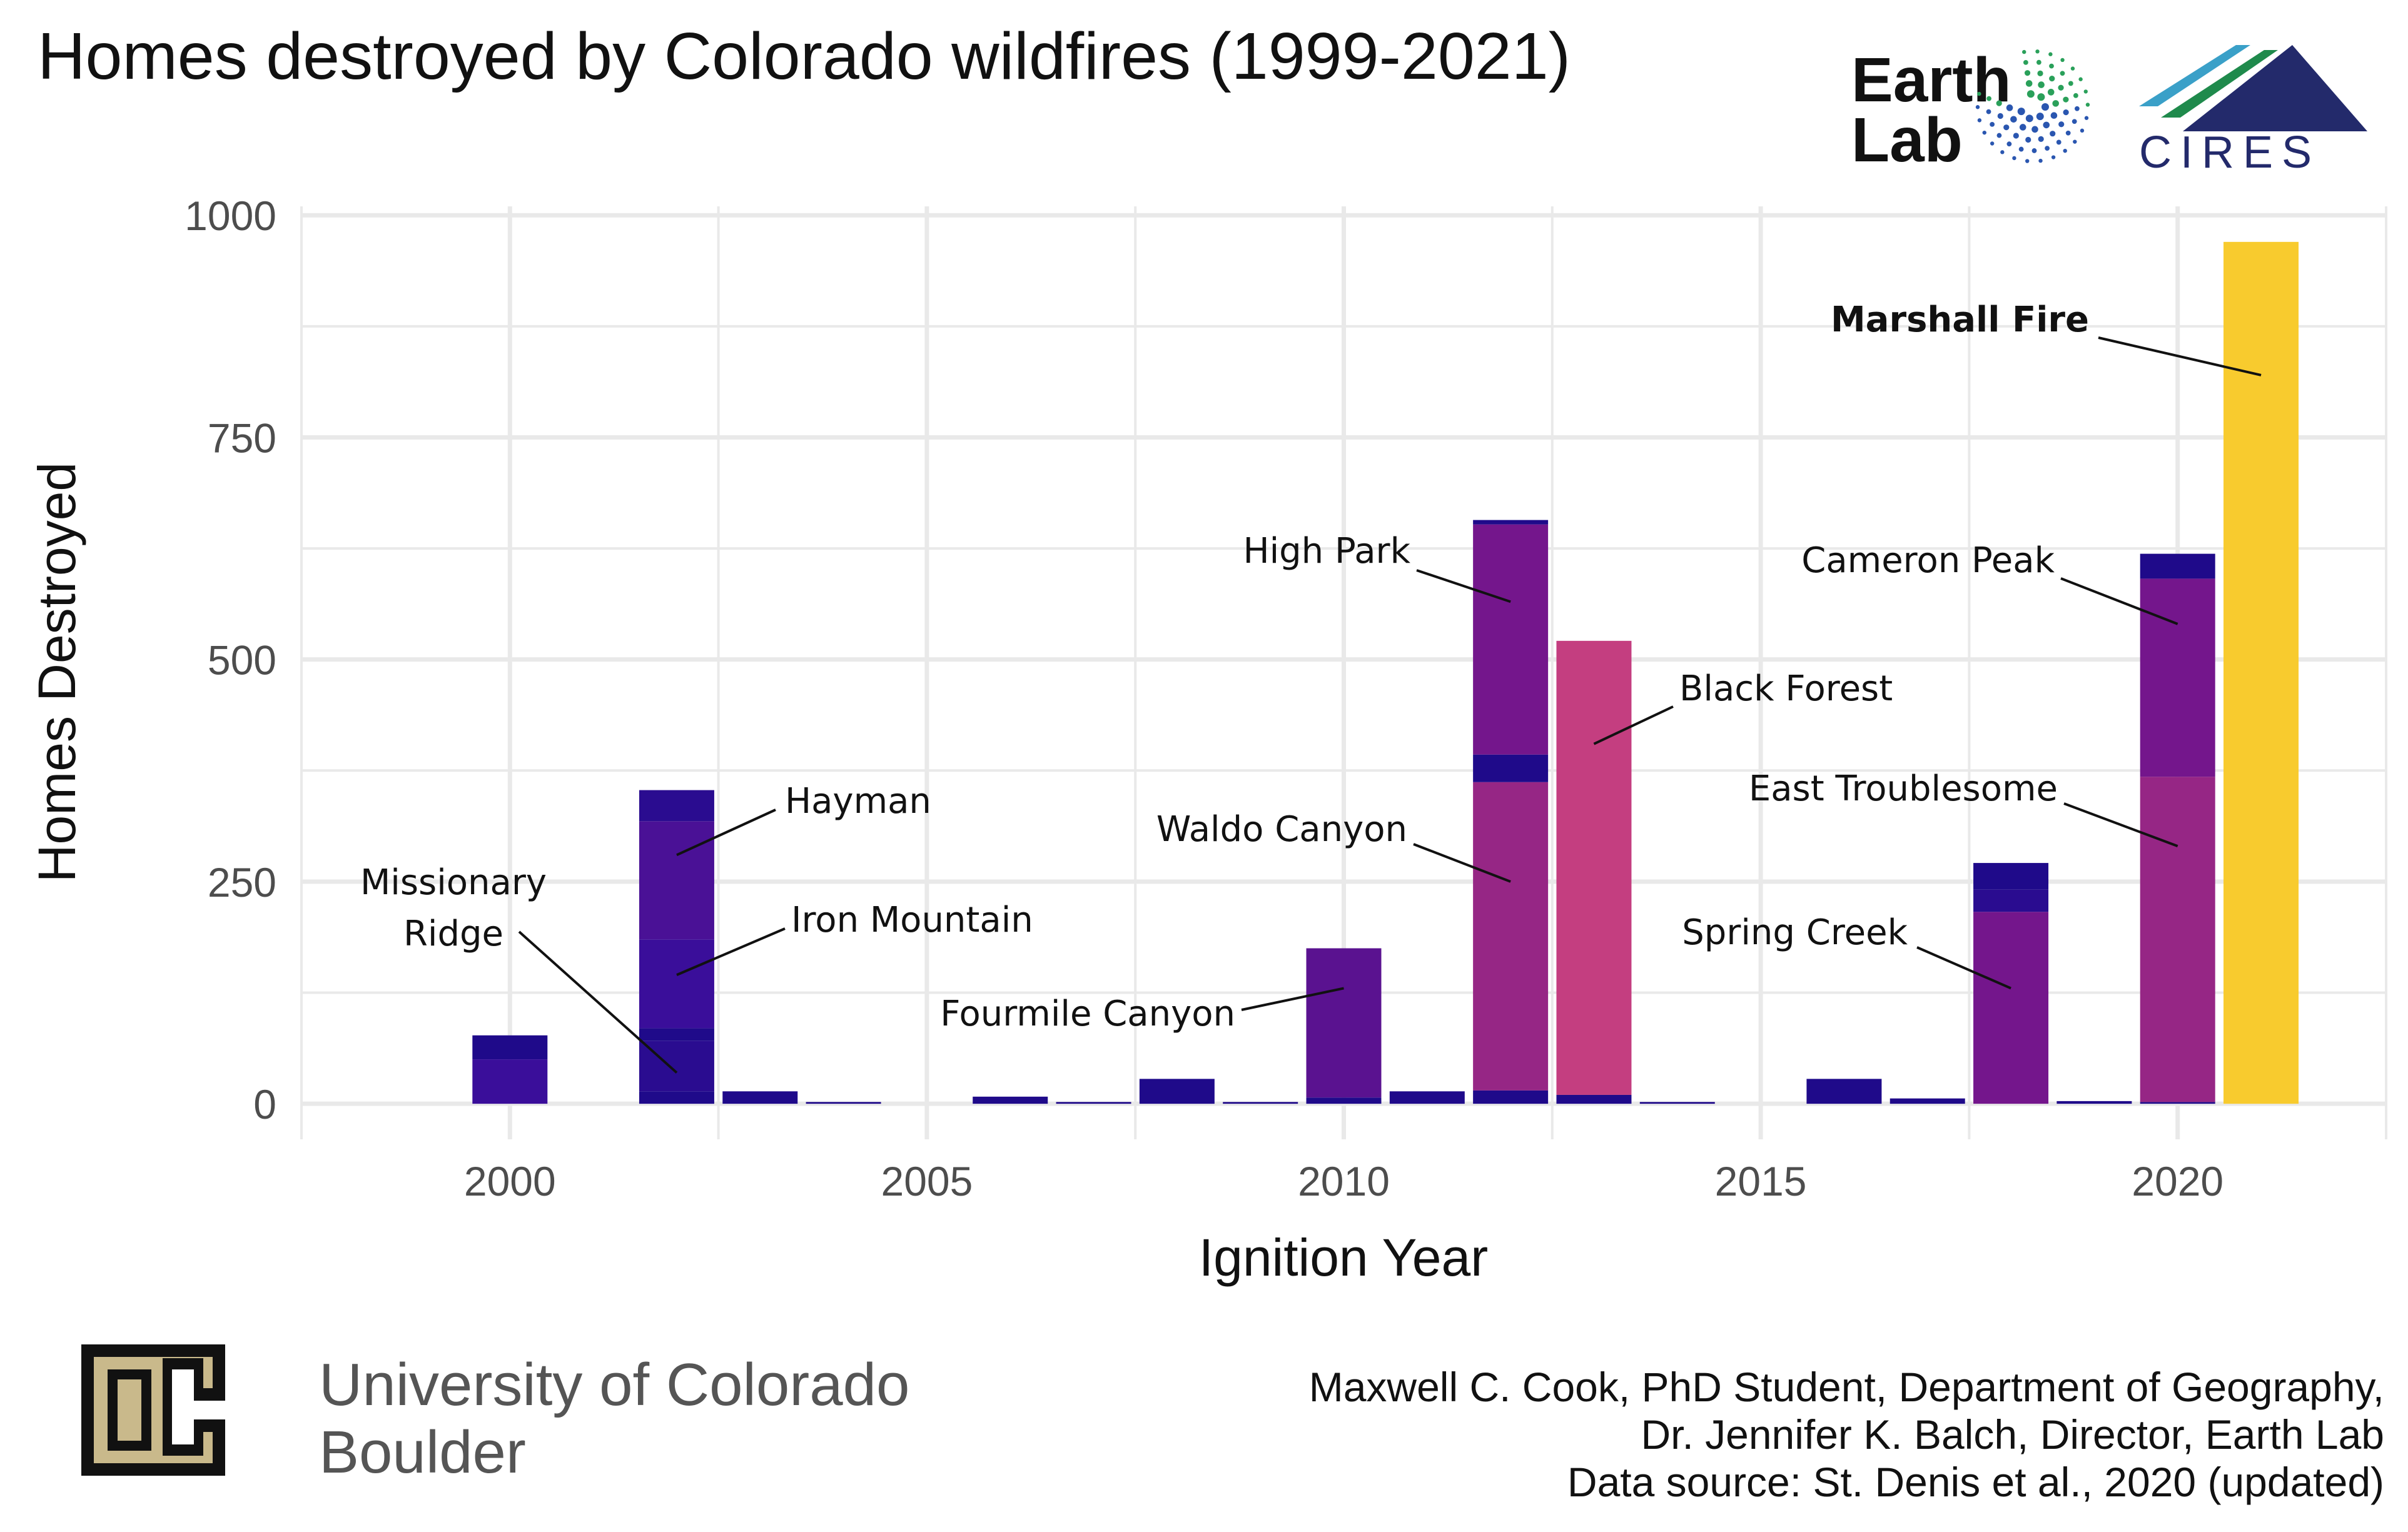 Image resolution: width=2408 pixels, height=1532 pixels. What do you see at coordinates (1927, 1101) in the screenshot?
I see `bar-segment-2017` at bounding box center [1927, 1101].